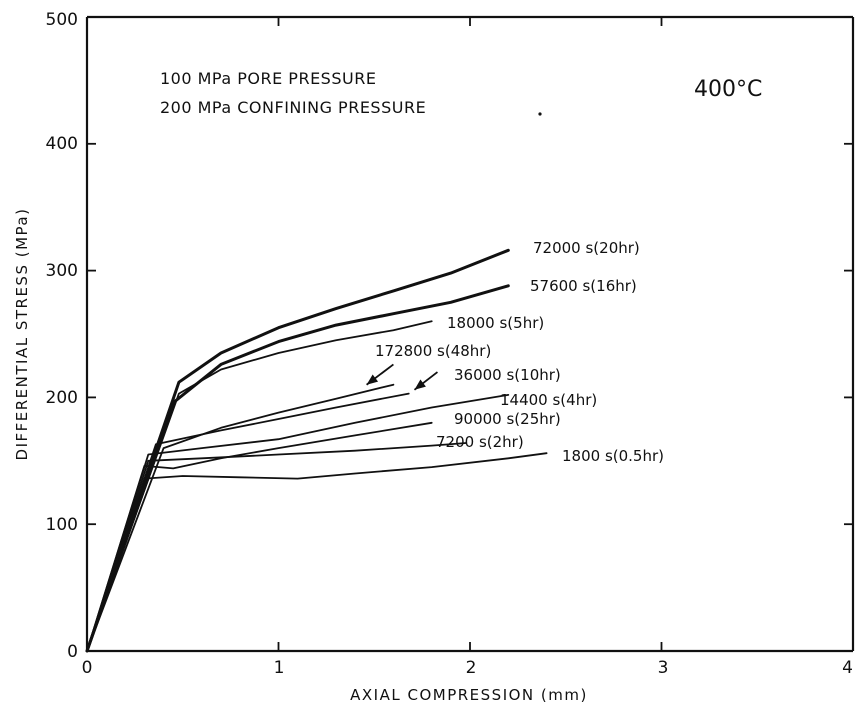 This screenshot has width=859, height=707. I want to click on y-tick-labels: 0 100 200 300 400 500, so click(62, 336).